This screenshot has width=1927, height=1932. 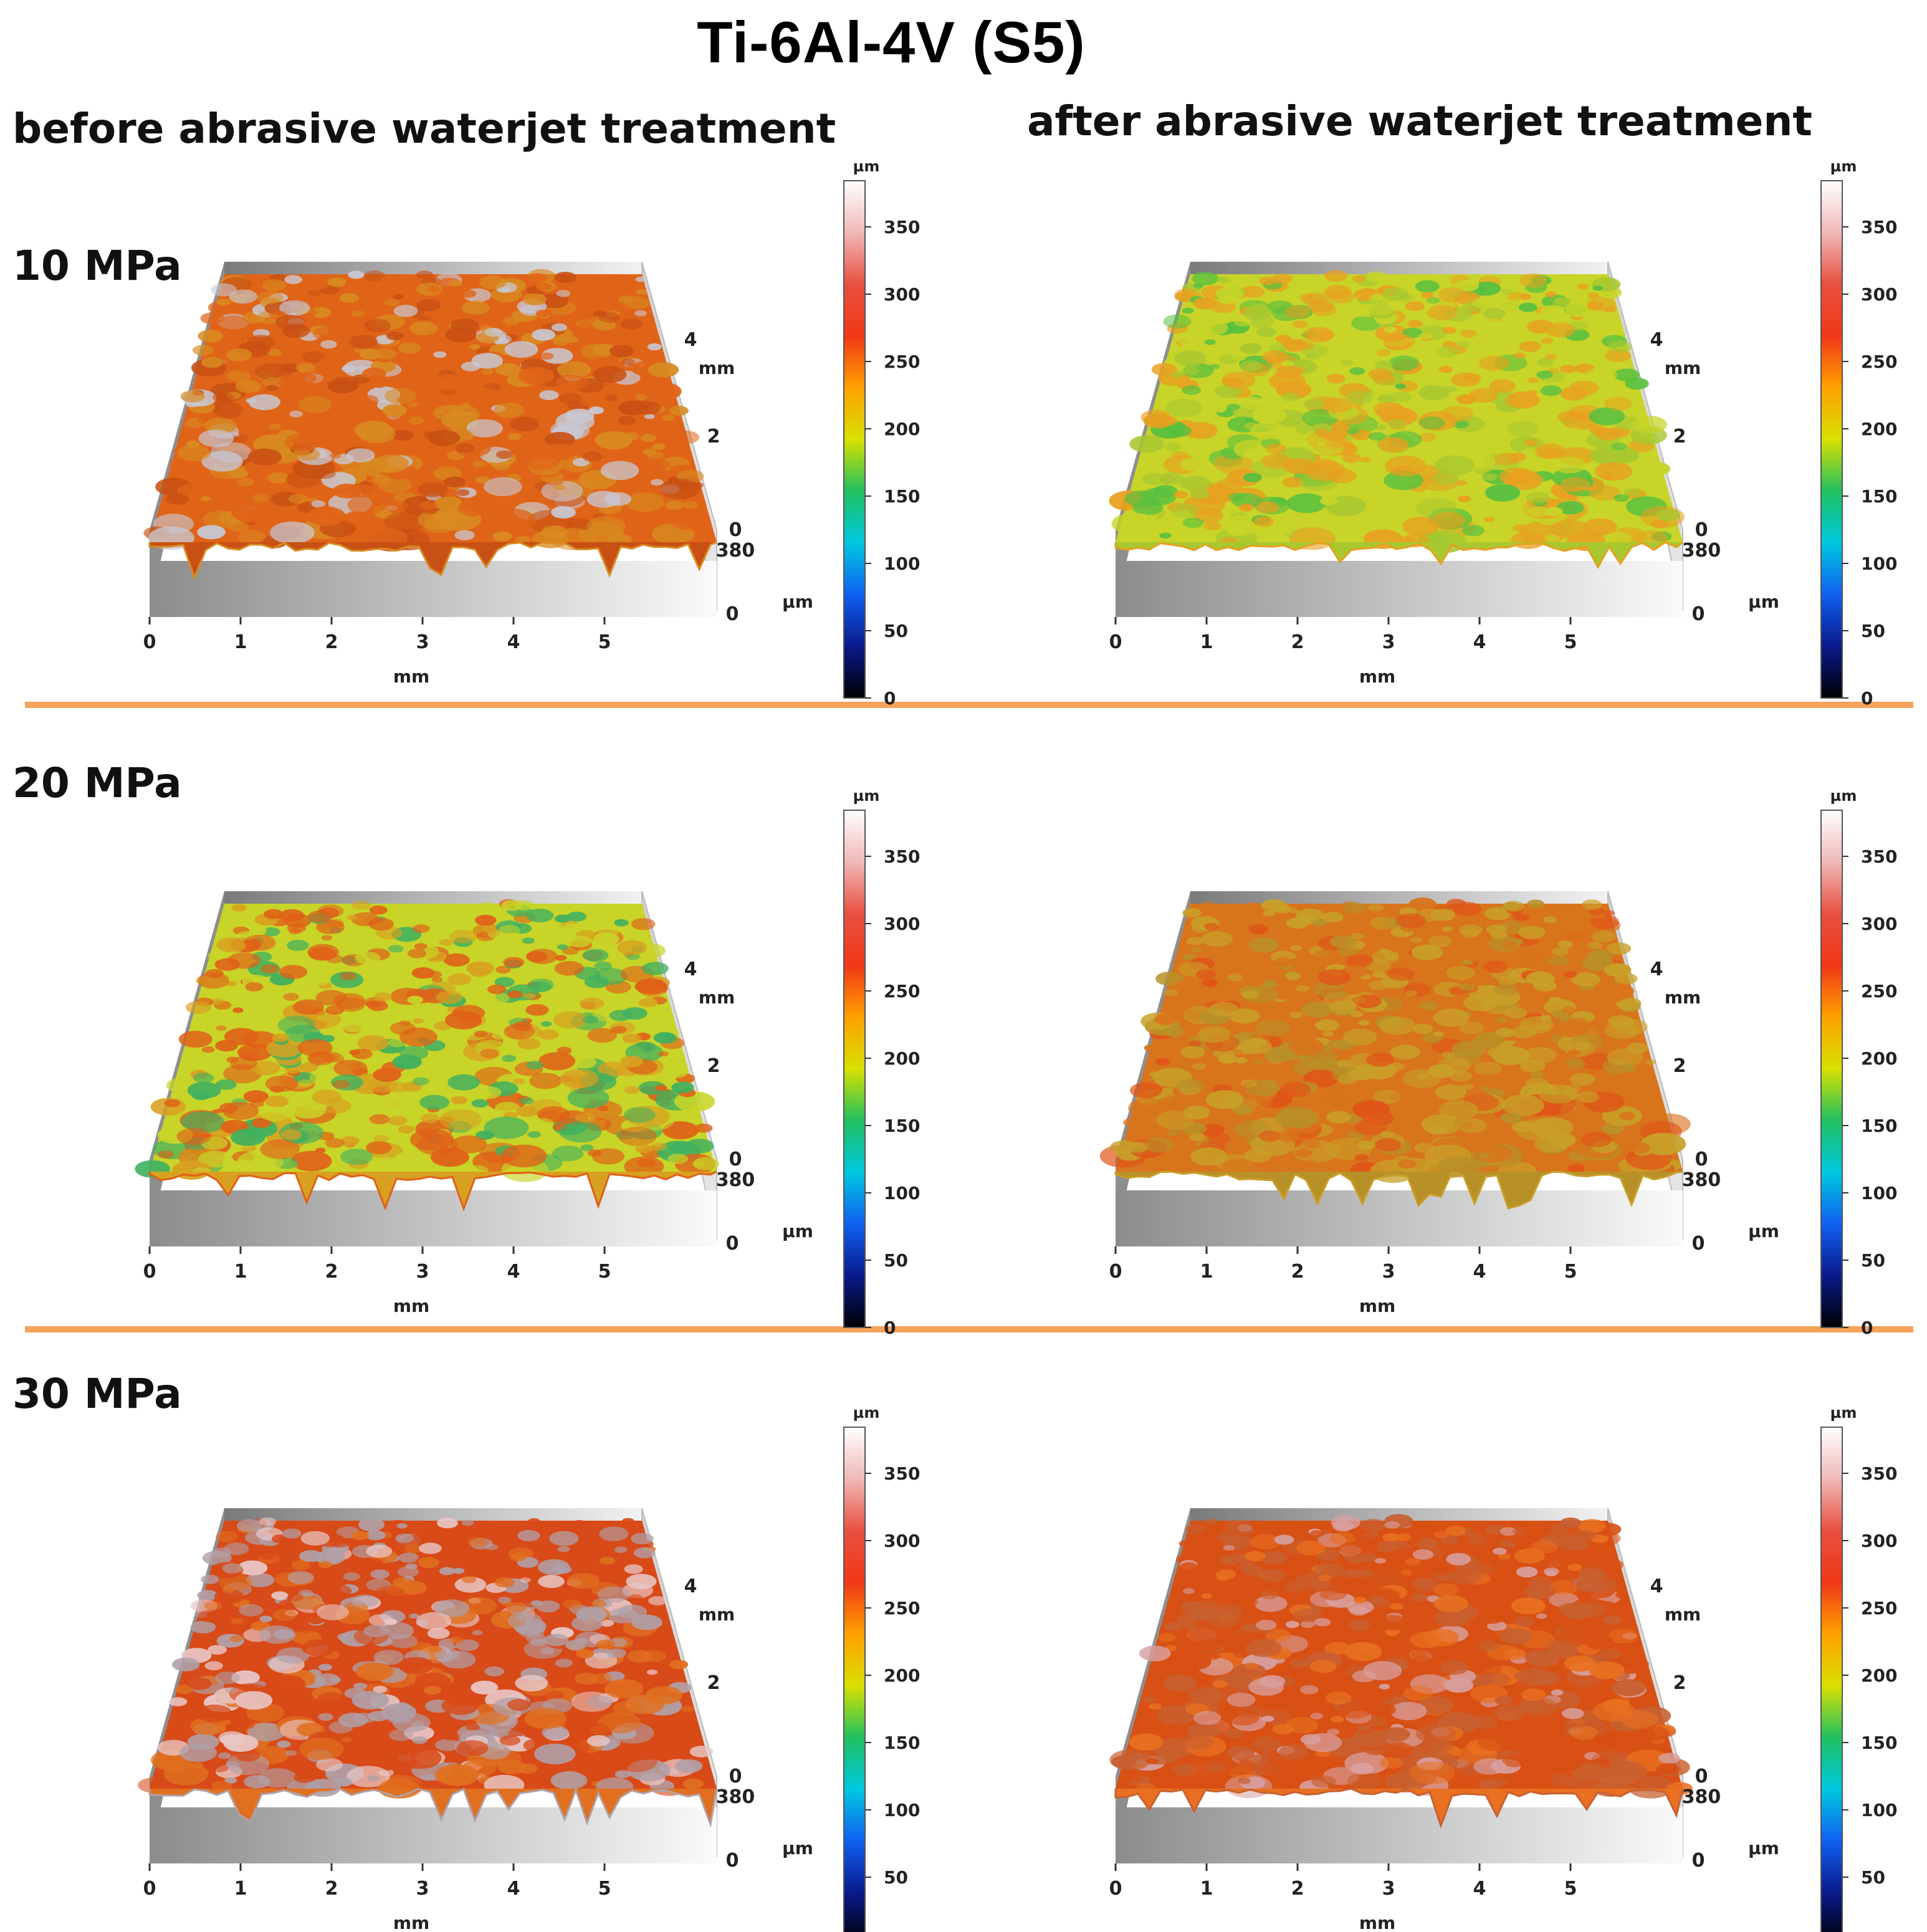 I want to click on y-tick-label: 2, so click(x=1679, y=1066).